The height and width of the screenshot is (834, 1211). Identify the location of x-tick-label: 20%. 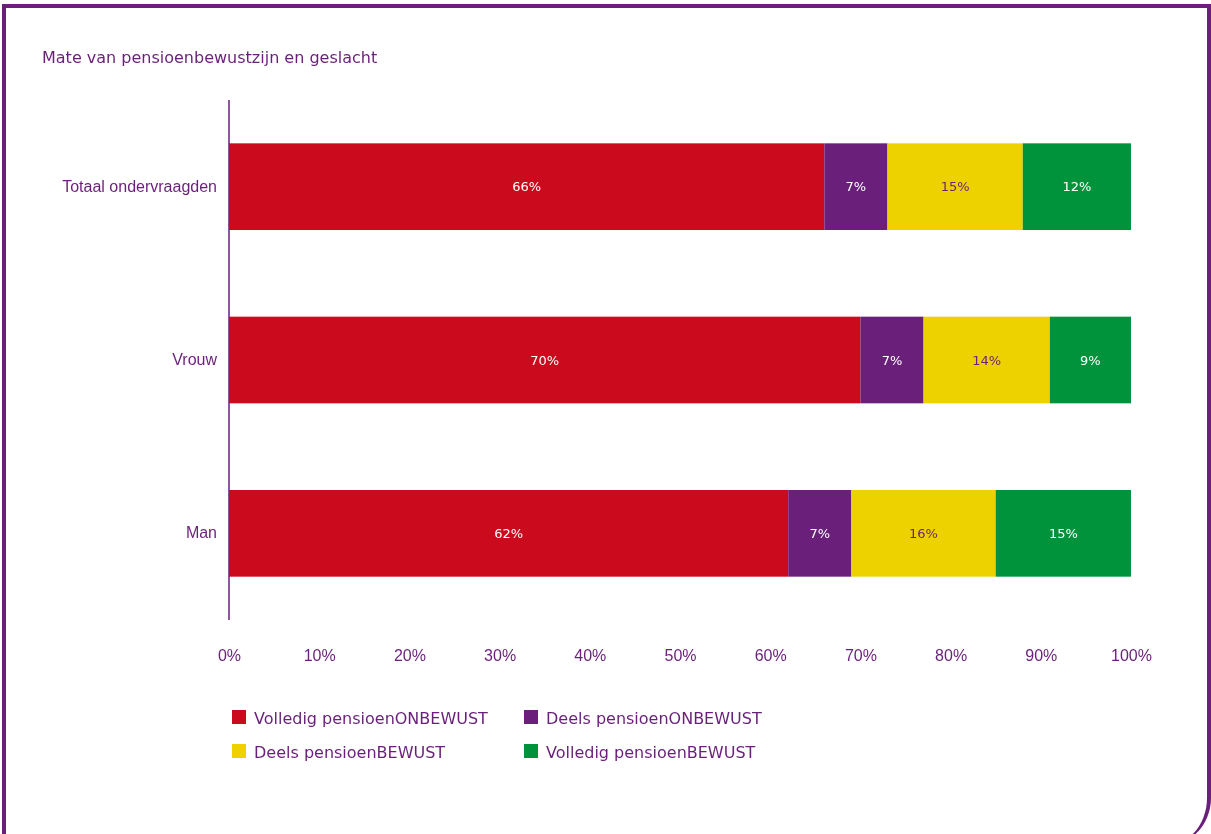
(409, 656).